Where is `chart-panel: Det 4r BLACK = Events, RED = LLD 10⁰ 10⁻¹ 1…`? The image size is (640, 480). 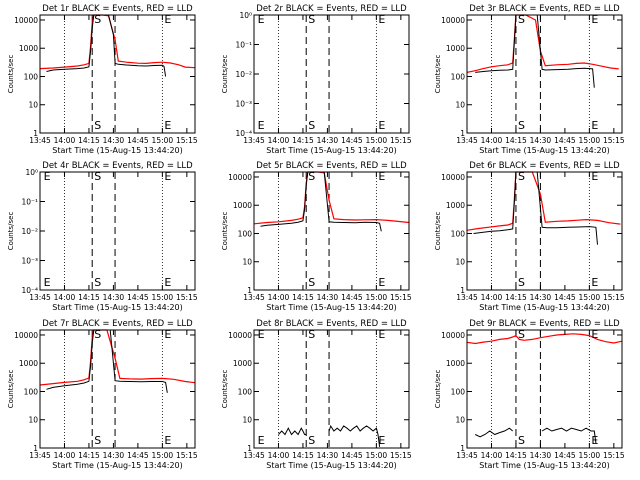 chart-panel: Det 4r BLACK = Events, RED = LLD 10⁰ 10⁻¹ 1… is located at coordinates (102, 236).